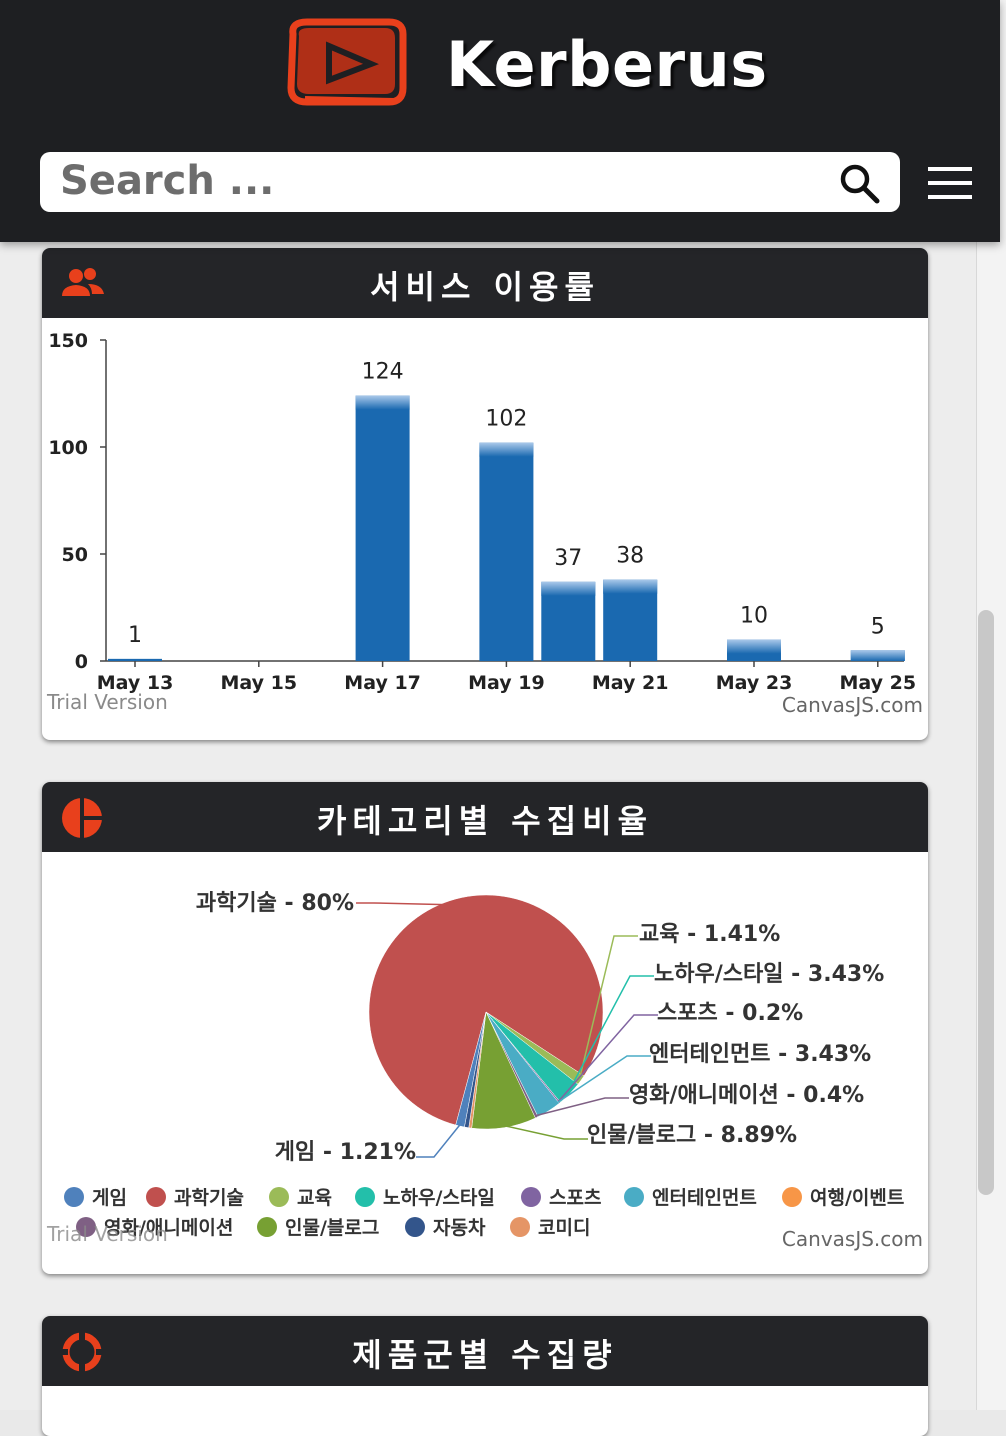 This screenshot has height=1436, width=1006. What do you see at coordinates (439, 1198) in the screenshot?
I see `legend-label: 노하우/스타일` at bounding box center [439, 1198].